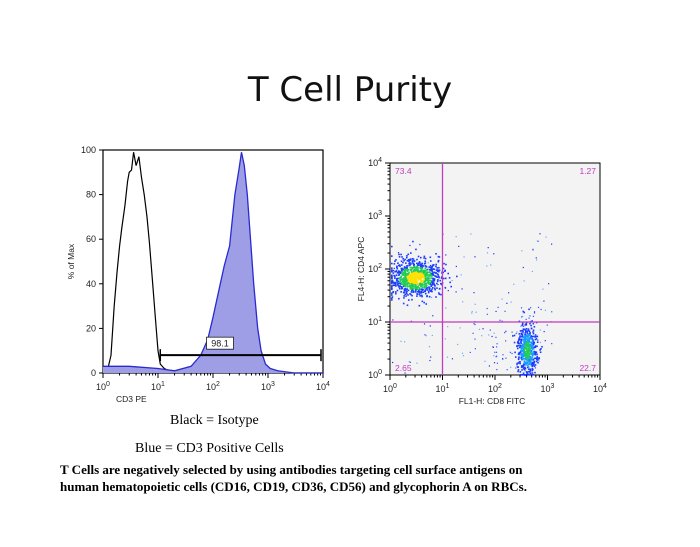 The height and width of the screenshot is (547, 700). Describe the element at coordinates (140, 263) in the screenshot. I see `histogram-series-line` at that location.